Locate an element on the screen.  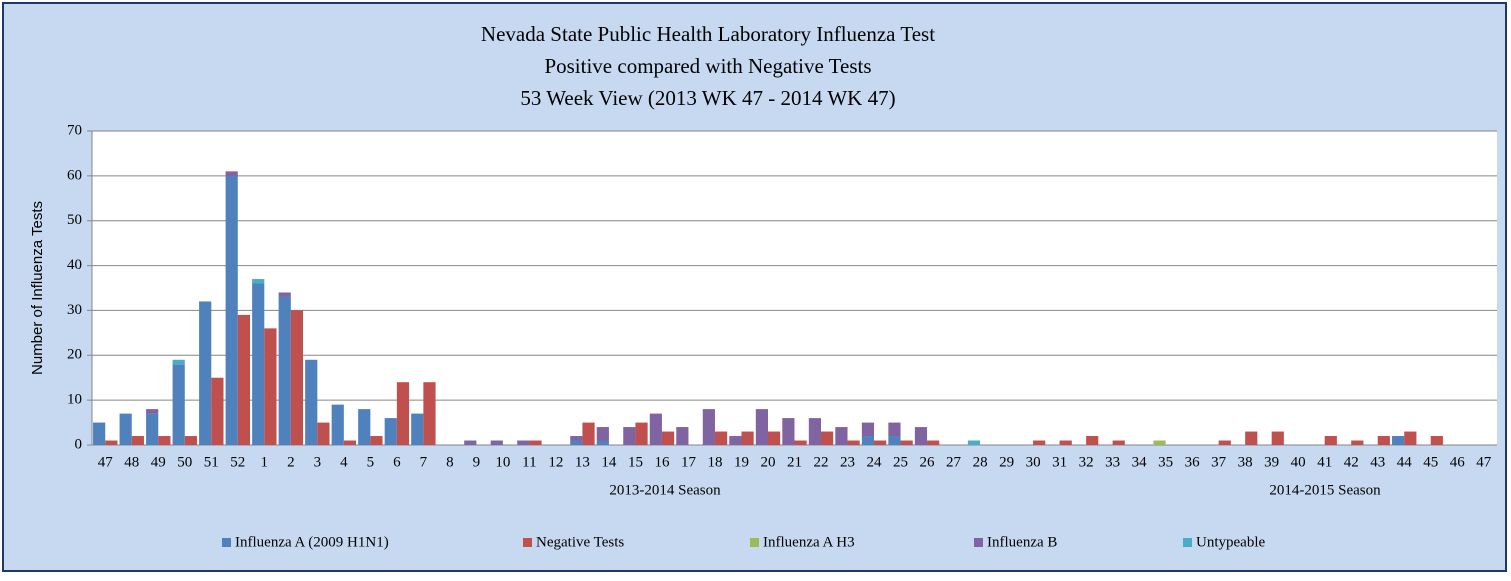
x-tick-label: 51 is located at coordinates (211, 462).